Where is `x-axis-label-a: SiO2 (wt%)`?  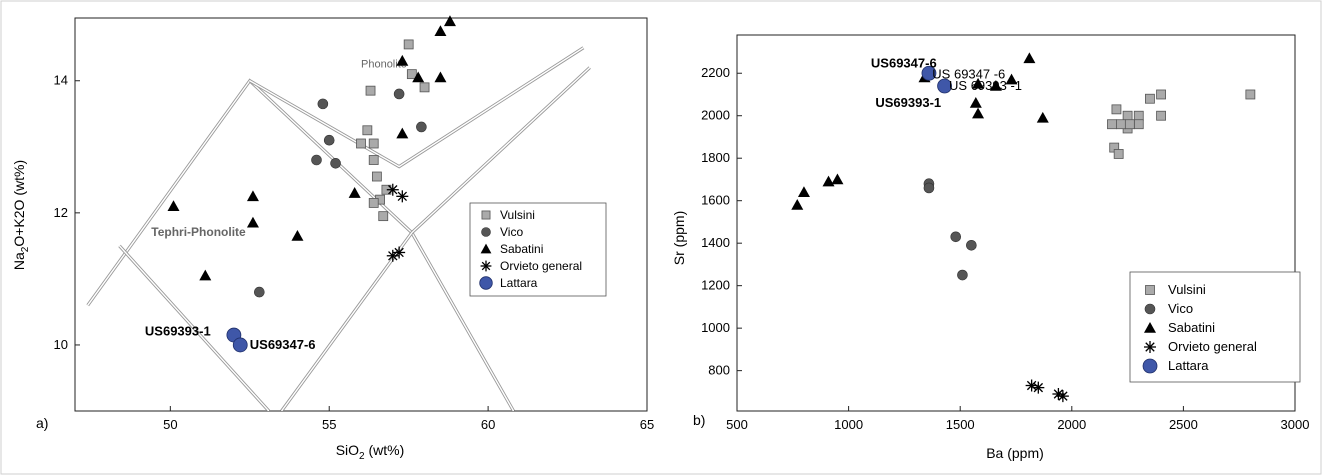 x-axis-label-a: SiO2 (wt%) is located at coordinates (370, 452).